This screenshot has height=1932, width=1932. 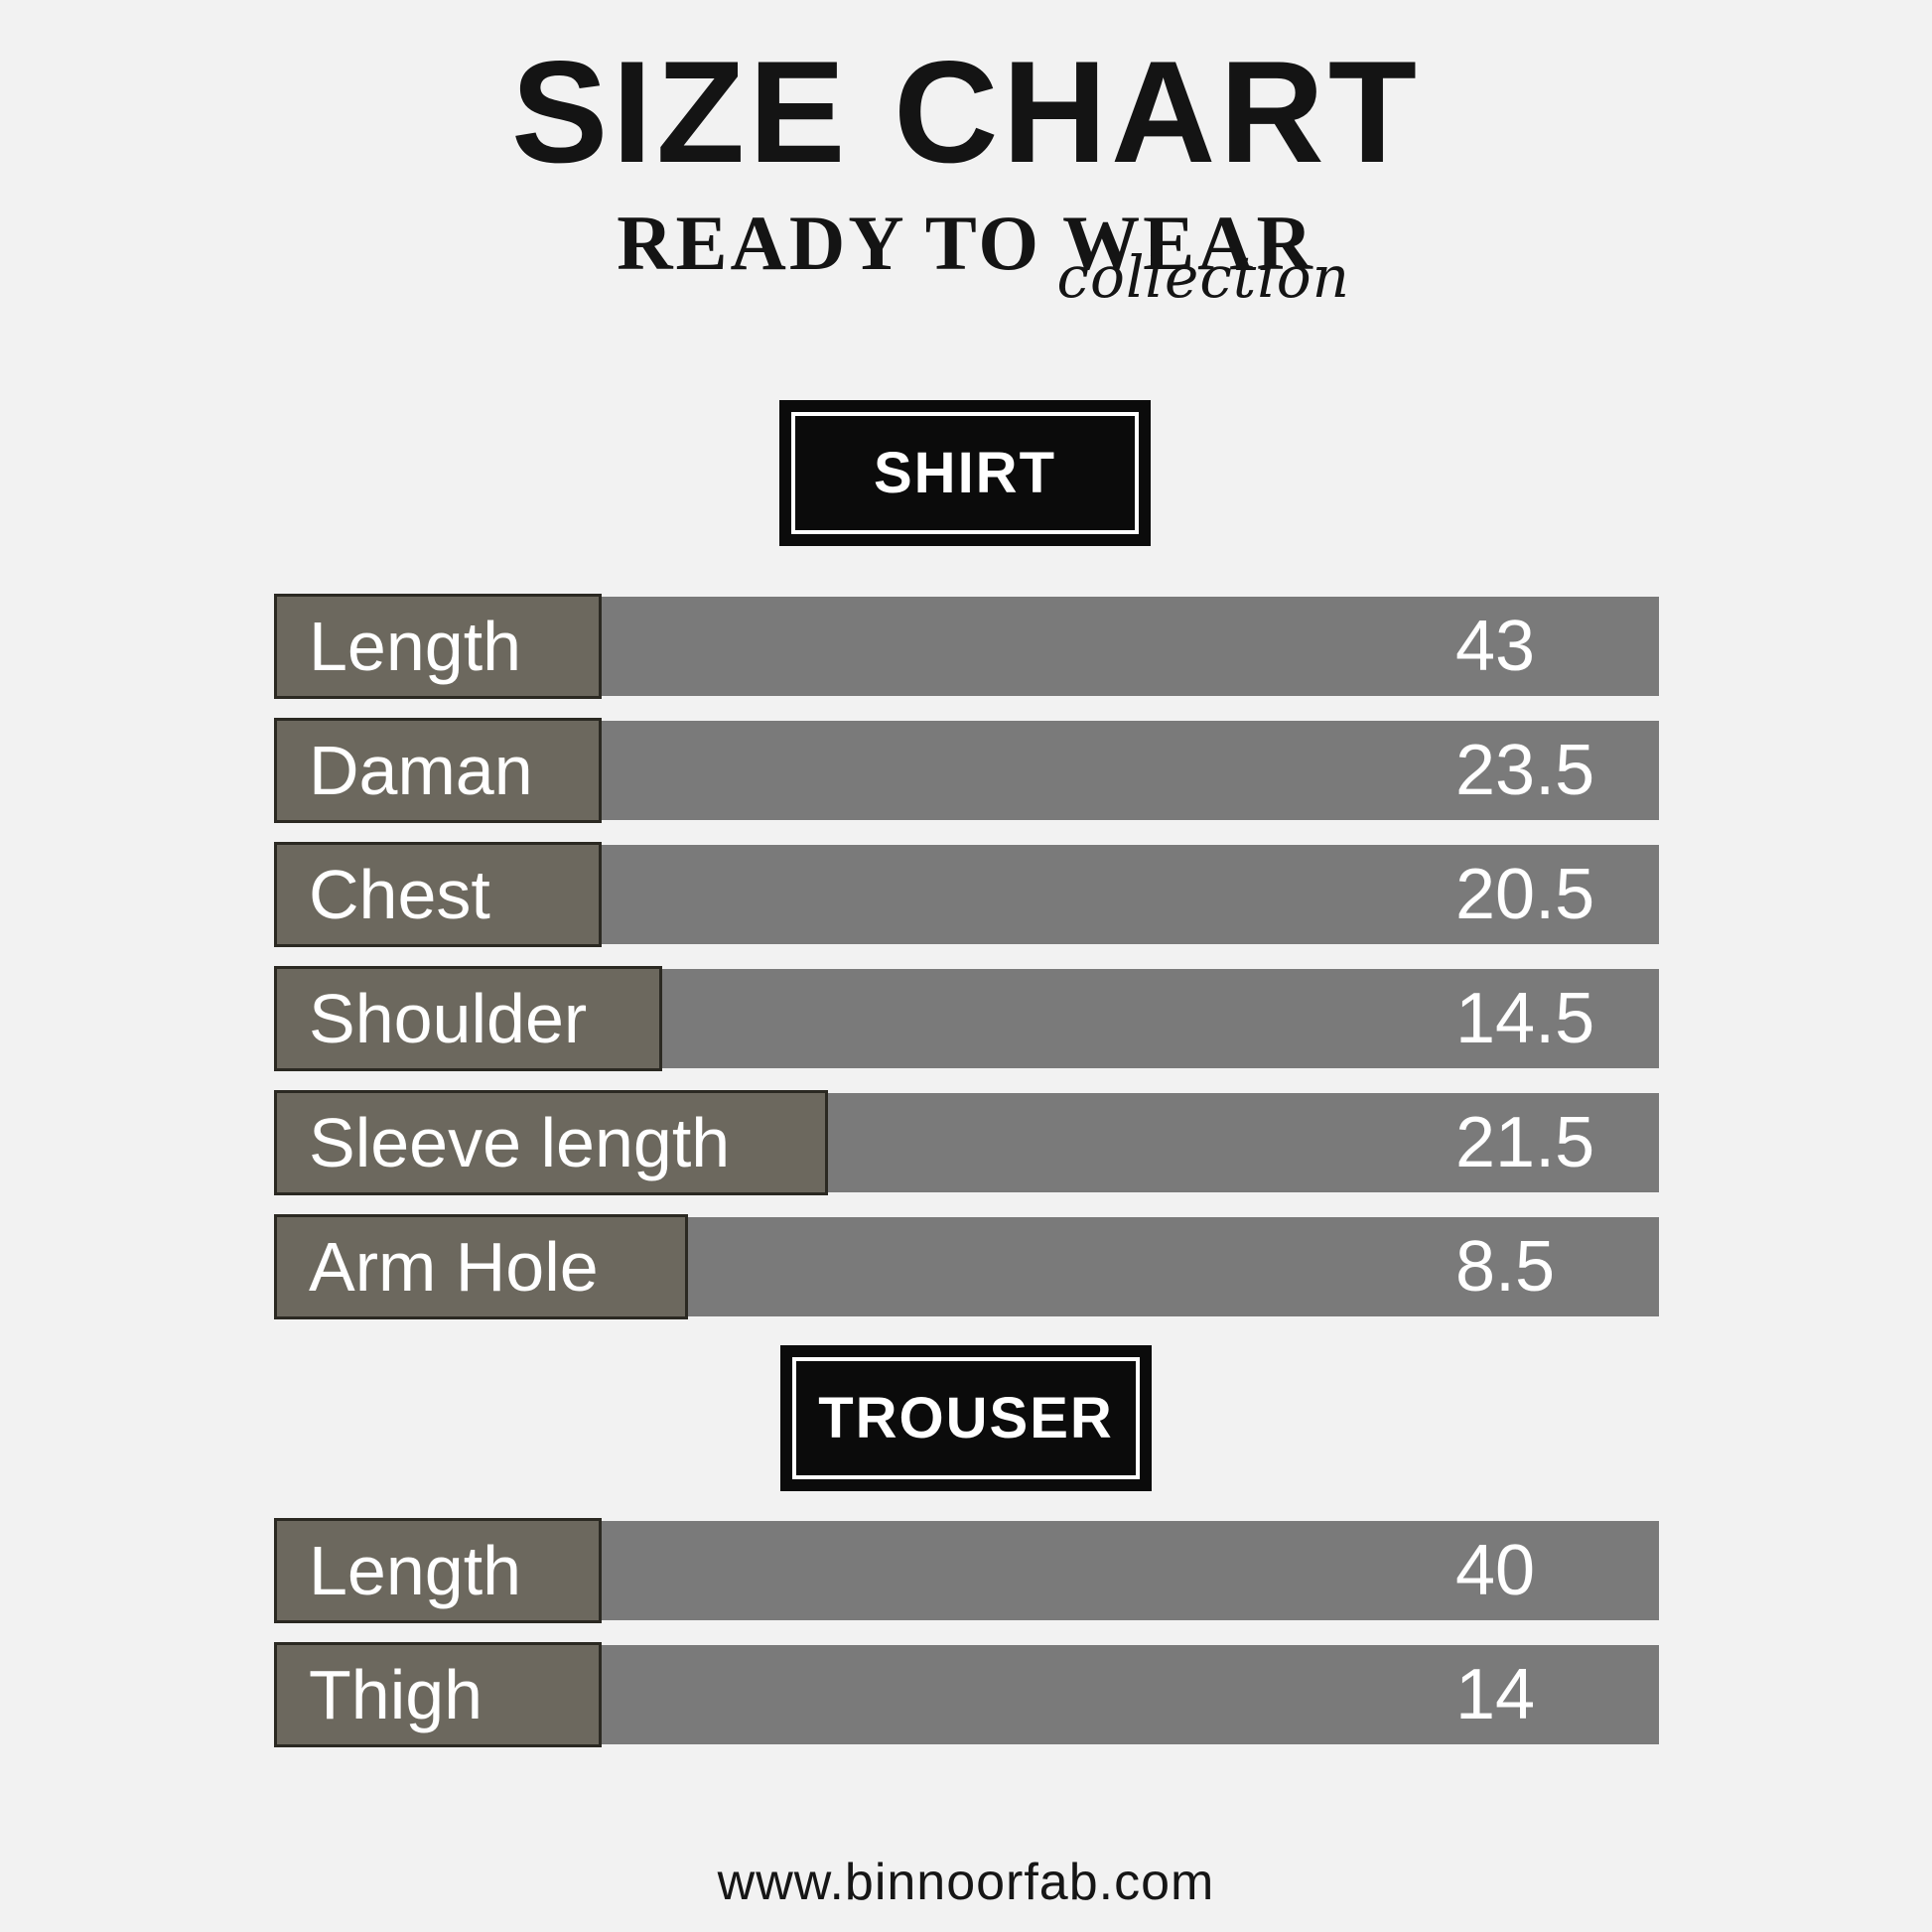 I want to click on table-row: Daman 23.5, so click(x=967, y=771).